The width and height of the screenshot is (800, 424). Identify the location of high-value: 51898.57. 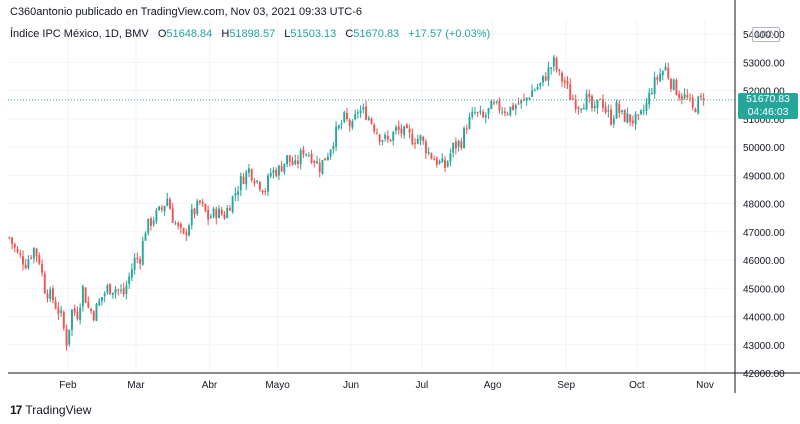
(252, 34).